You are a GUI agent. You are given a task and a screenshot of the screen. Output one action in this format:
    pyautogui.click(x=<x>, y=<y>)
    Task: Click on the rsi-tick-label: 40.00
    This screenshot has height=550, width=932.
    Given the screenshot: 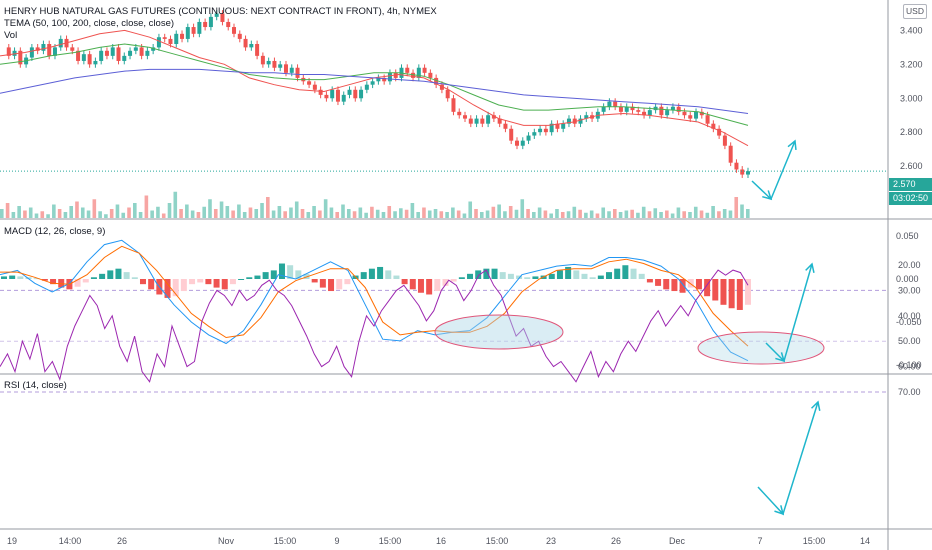 What is the action you would take?
    pyautogui.click(x=909, y=316)
    